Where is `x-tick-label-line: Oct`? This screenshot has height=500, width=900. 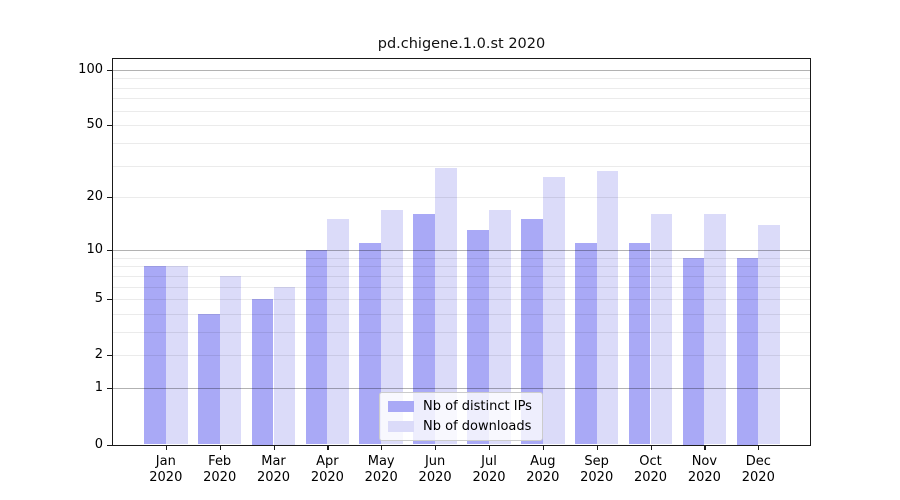
x-tick-label-line: Oct is located at coordinates (650, 461).